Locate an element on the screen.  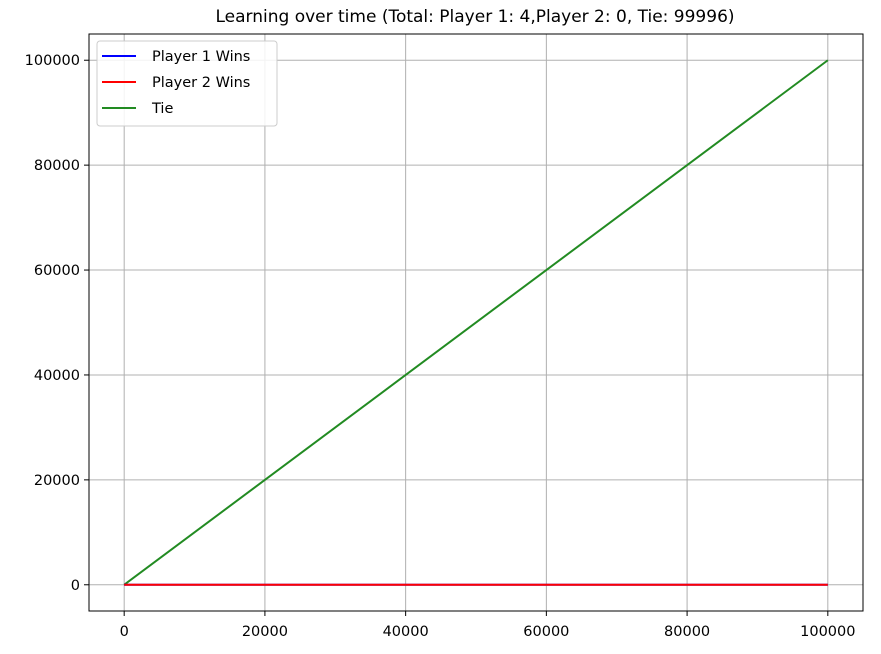
legend-box is located at coordinates (187, 83).